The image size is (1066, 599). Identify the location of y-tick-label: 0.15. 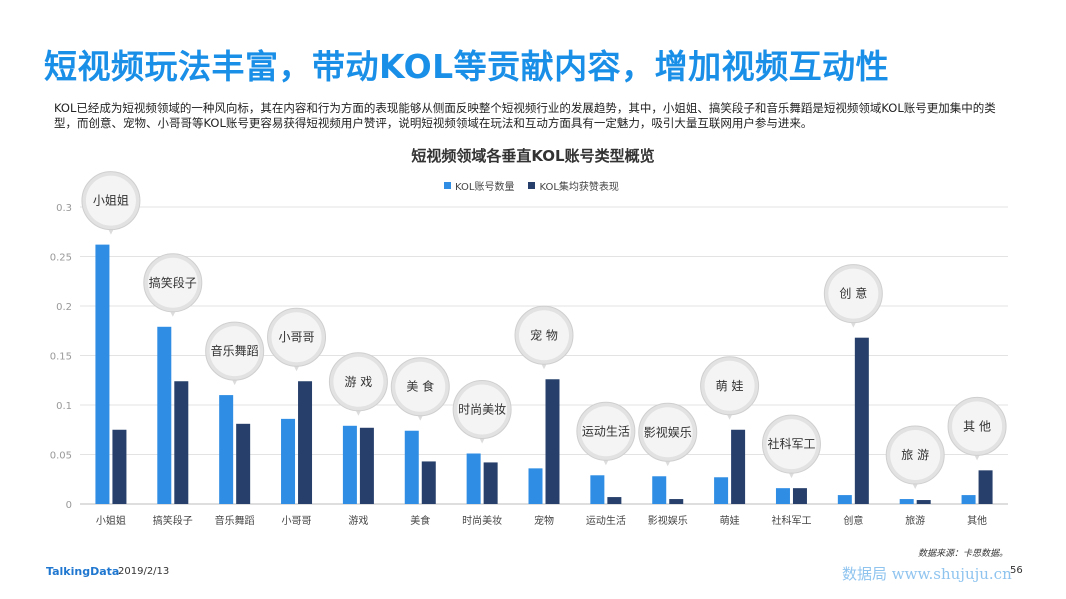
(61, 357).